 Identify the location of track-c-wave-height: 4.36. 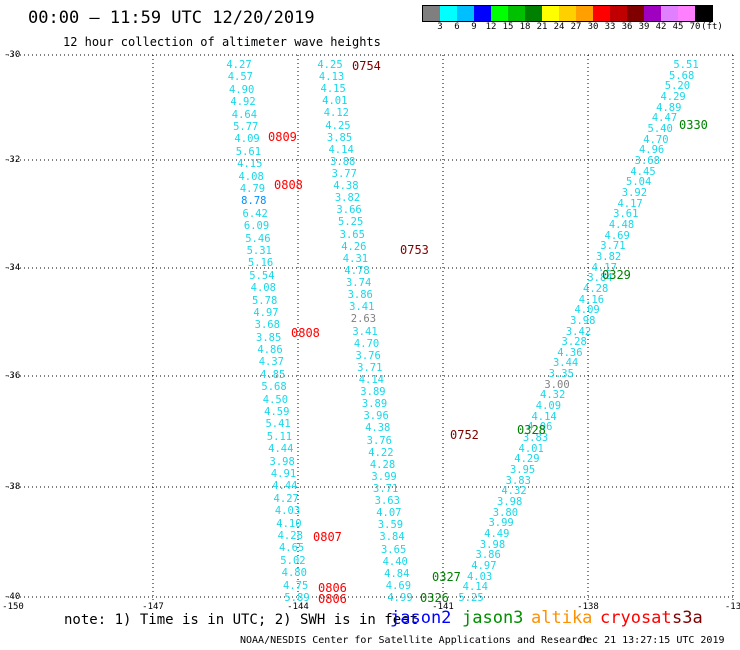
(570, 352).